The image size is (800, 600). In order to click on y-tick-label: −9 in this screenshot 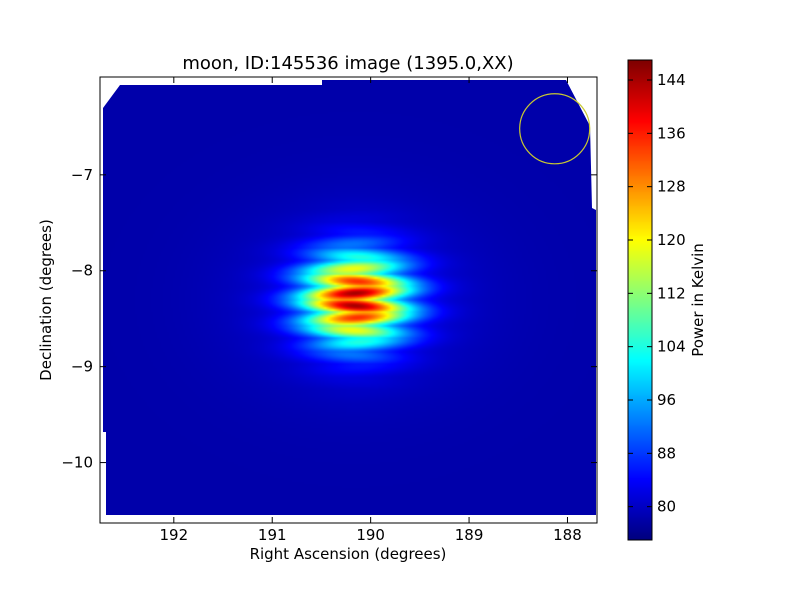, I will do `click(82, 367)`.